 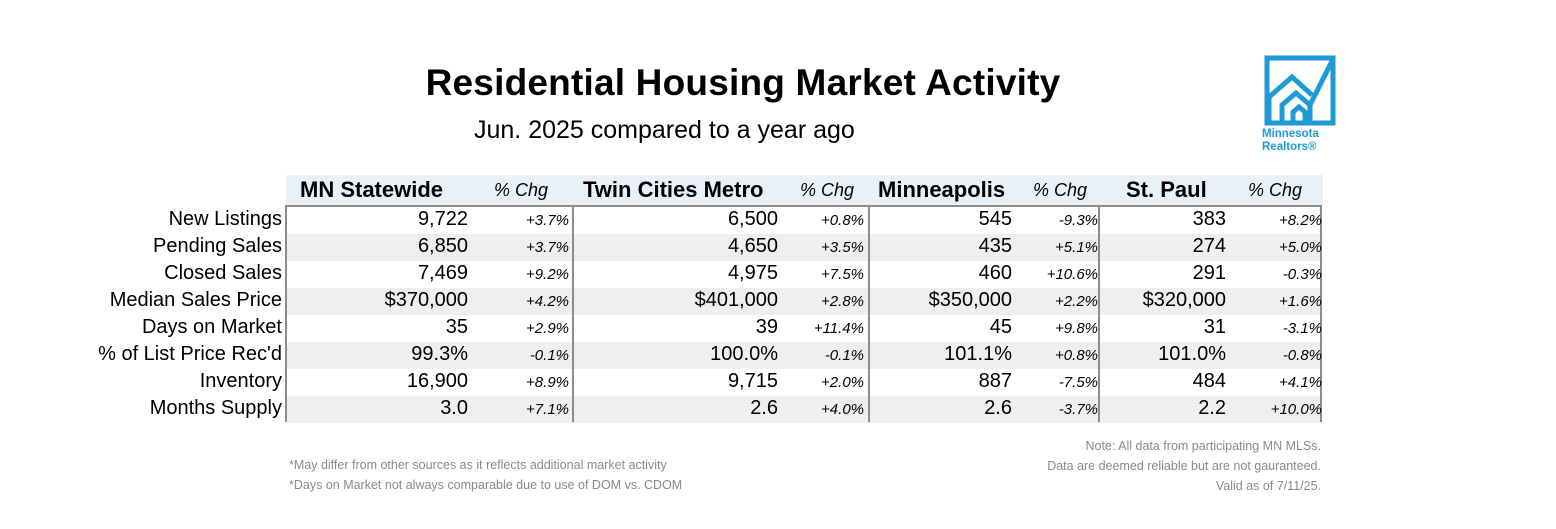 What do you see at coordinates (838, 328) in the screenshot?
I see `cell-change: +11.4%` at bounding box center [838, 328].